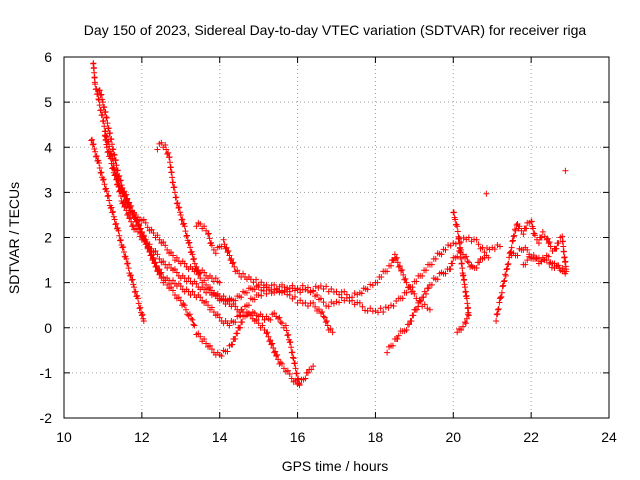 This screenshot has width=640, height=480. What do you see at coordinates (526, 182) in the screenshot?
I see `series-isolated` at bounding box center [526, 182].